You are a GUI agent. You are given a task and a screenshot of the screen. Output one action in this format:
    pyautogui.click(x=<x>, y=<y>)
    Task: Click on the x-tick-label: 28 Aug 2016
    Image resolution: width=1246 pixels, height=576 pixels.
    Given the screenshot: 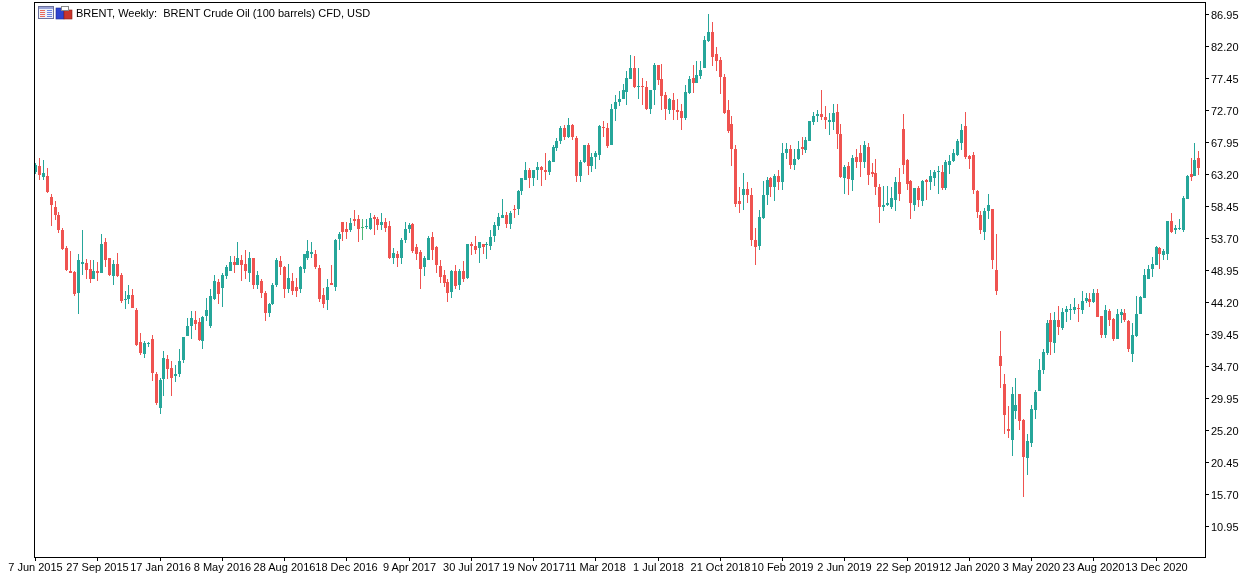 What is the action you would take?
    pyautogui.click(x=284, y=567)
    